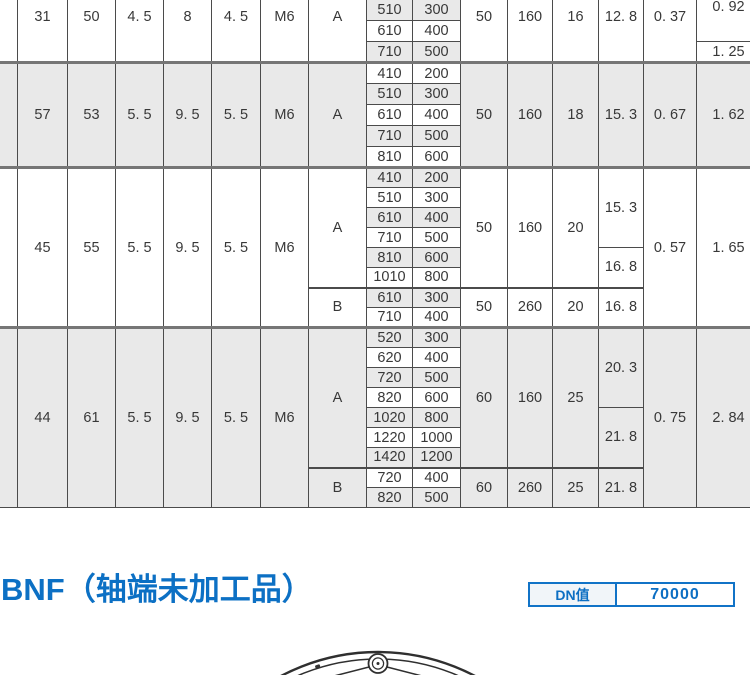 The height and width of the screenshot is (675, 750). Describe the element at coordinates (375, 277) in the screenshot. I see `table-row: 1010 800` at that location.